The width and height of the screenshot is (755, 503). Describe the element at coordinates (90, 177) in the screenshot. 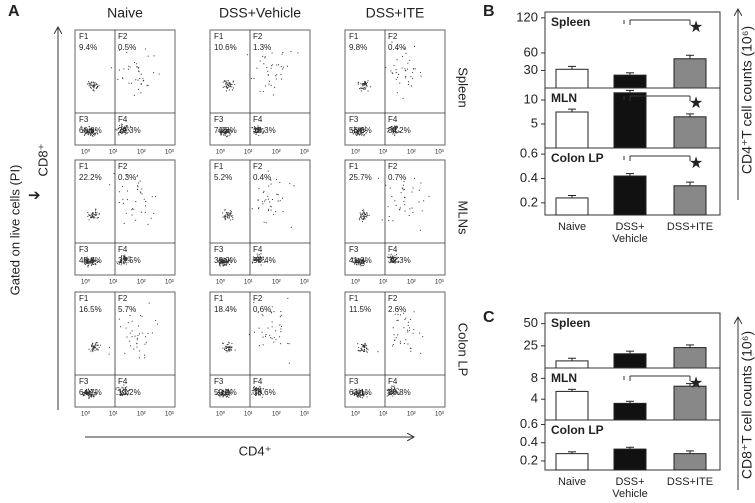

I see `quadrant-percent: 22.2%` at that location.